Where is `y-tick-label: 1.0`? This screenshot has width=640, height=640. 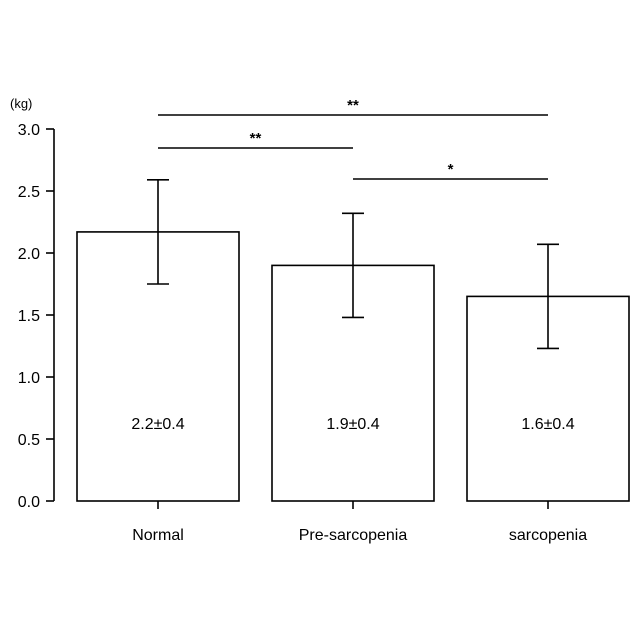
y-tick-label: 1.0 is located at coordinates (29, 378).